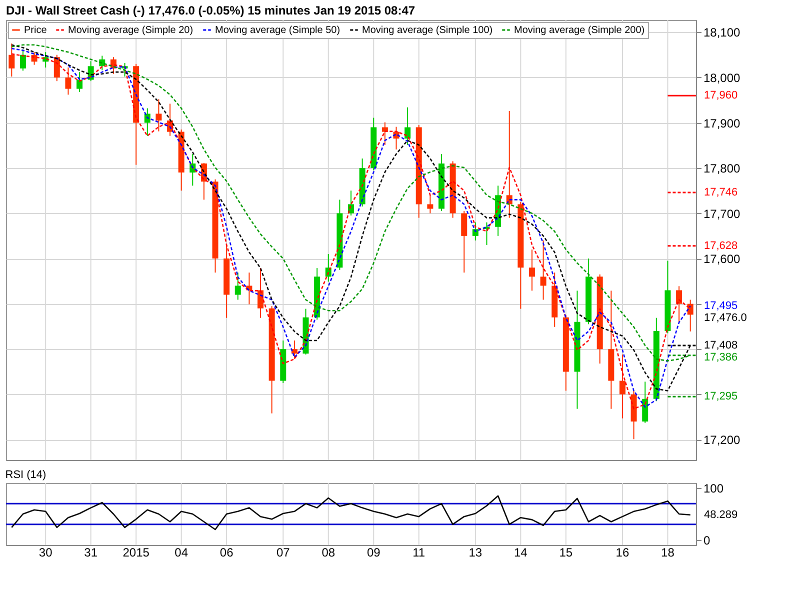 This screenshot has width=800, height=600. What do you see at coordinates (721, 246) in the screenshot?
I see `ref-line-label: 17,628` at bounding box center [721, 246].